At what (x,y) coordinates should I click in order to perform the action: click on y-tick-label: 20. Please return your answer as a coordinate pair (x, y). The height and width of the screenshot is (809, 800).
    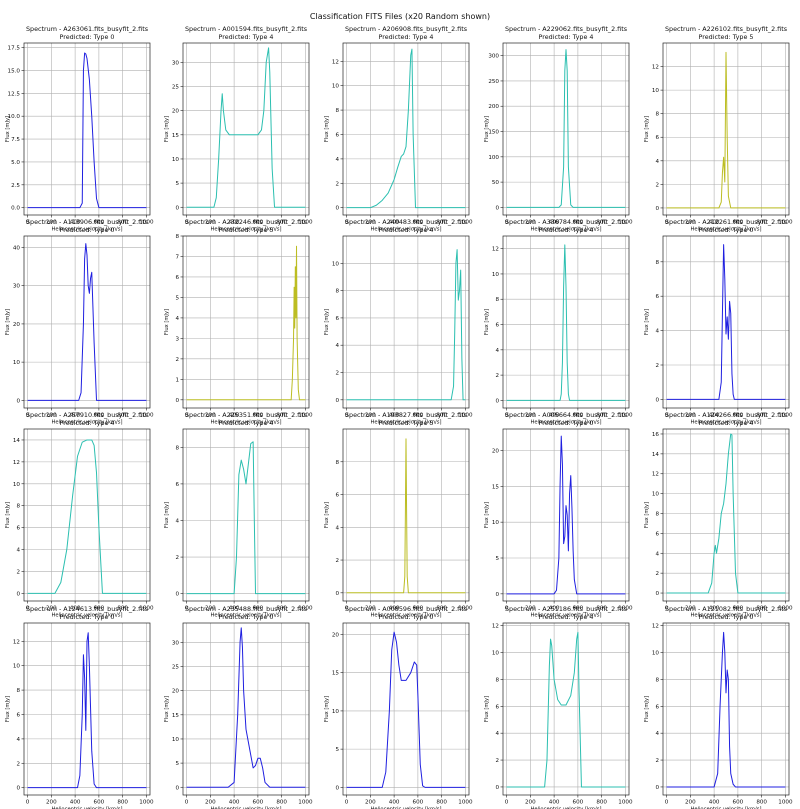
    Looking at the image, I should click on (176, 692).